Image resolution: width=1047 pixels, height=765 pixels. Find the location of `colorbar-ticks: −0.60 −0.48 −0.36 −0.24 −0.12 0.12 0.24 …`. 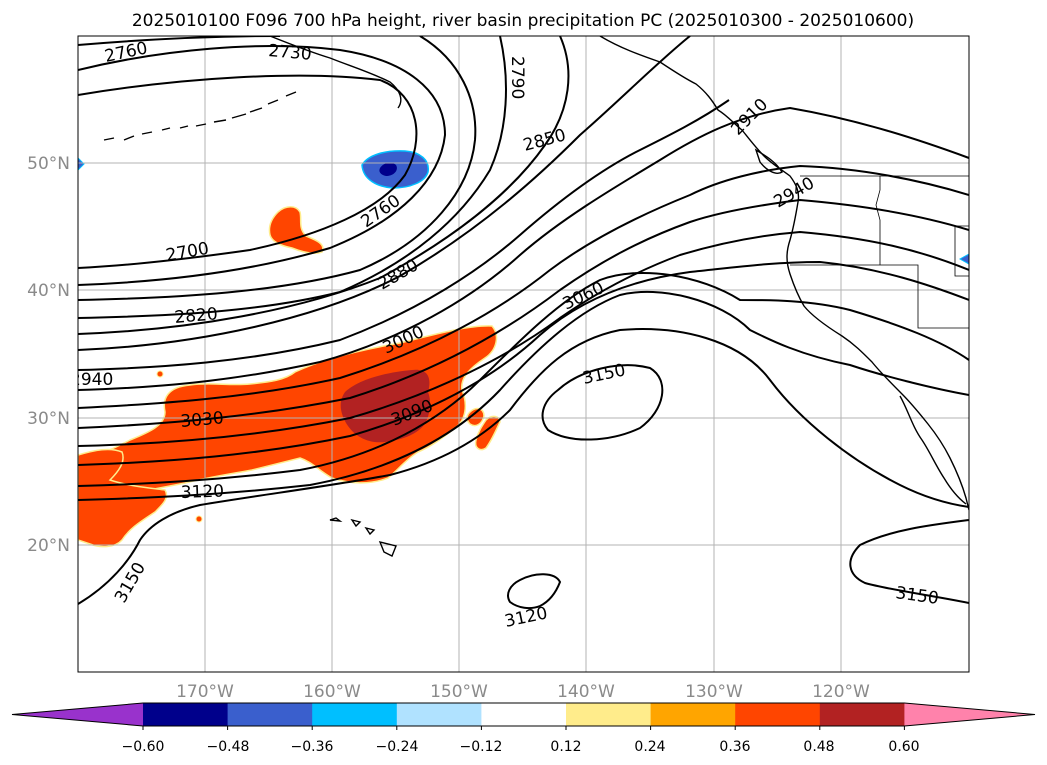

colorbar-ticks: −0.60 −0.48 −0.36 −0.24 −0.12 0.12 0.24 … is located at coordinates (521, 747).